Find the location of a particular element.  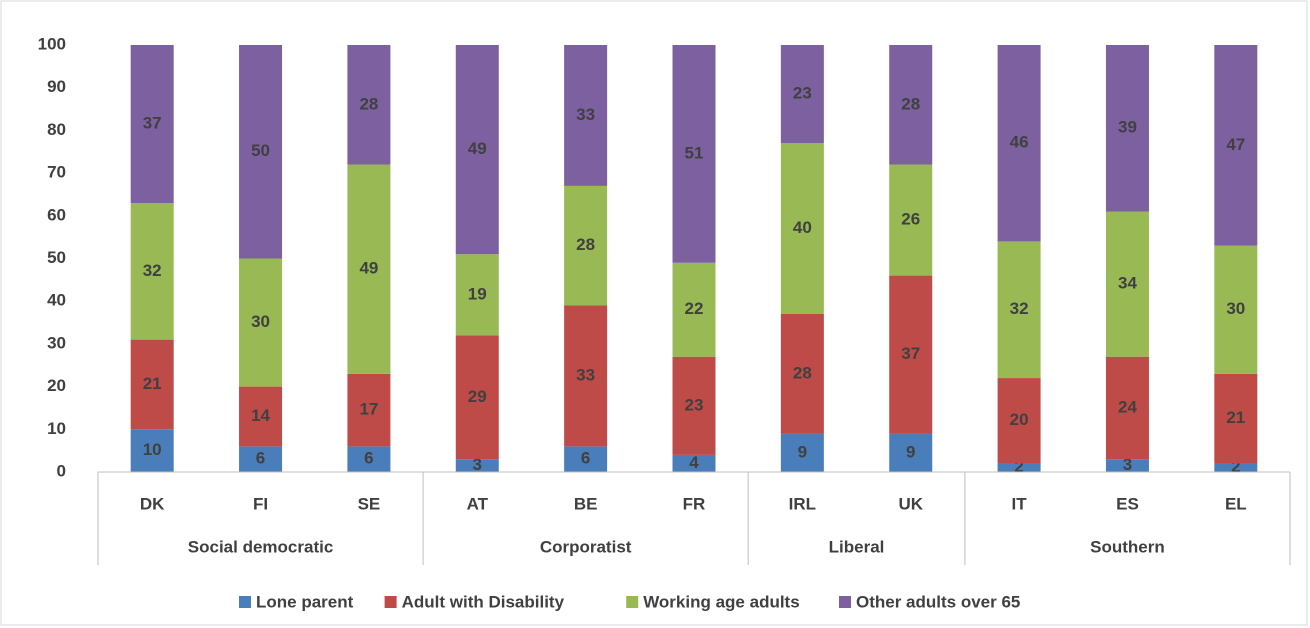

data-label: 32 is located at coordinates (152, 270).